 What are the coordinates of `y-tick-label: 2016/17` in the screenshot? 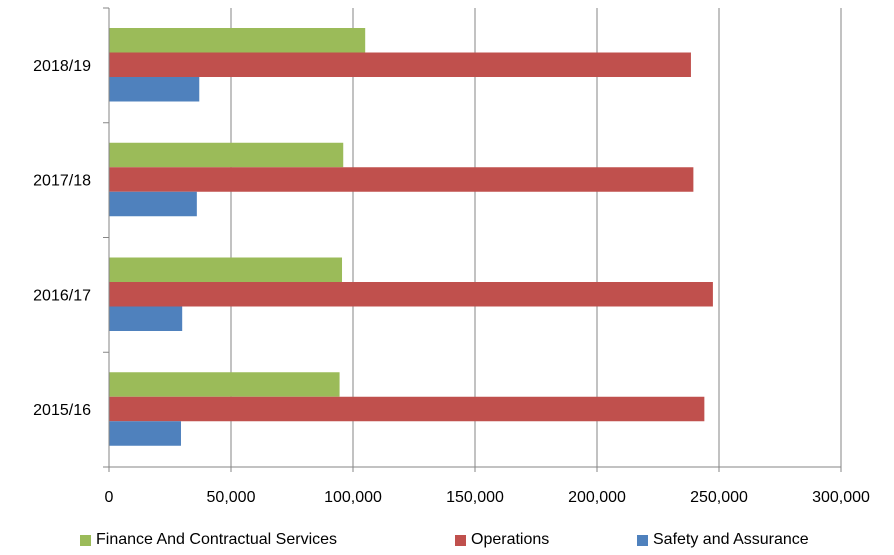 It's located at (62, 295).